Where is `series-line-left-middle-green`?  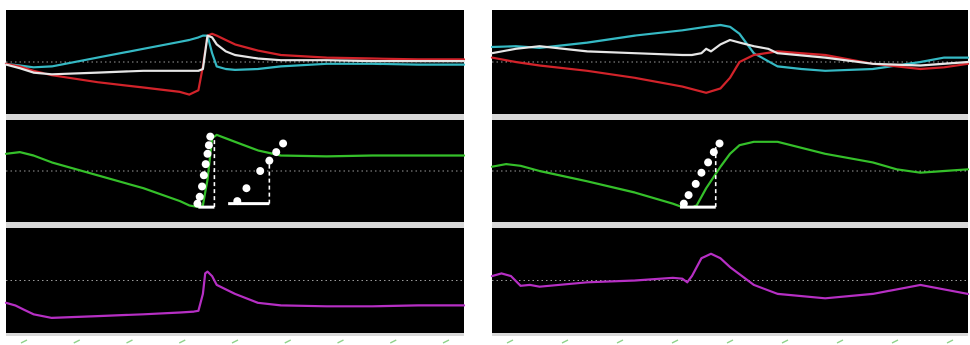 series-line-left-middle-green is located at coordinates (235, 171).